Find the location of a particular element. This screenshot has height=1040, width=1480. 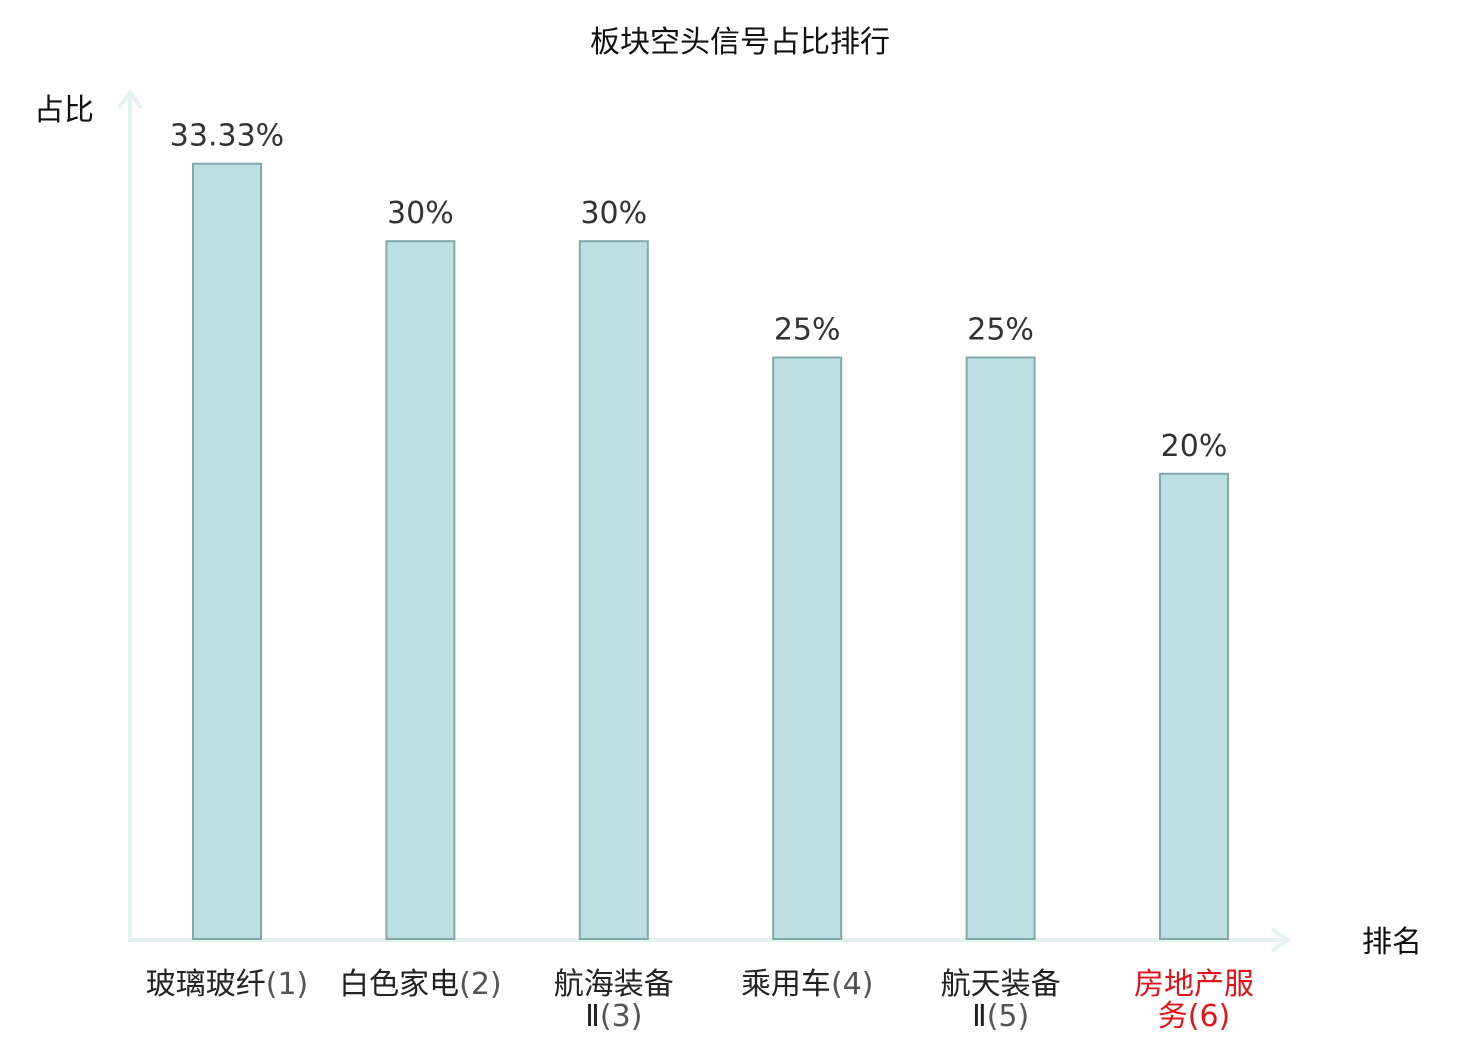

category-label-line: 房地产服 is located at coordinates (1194, 984).